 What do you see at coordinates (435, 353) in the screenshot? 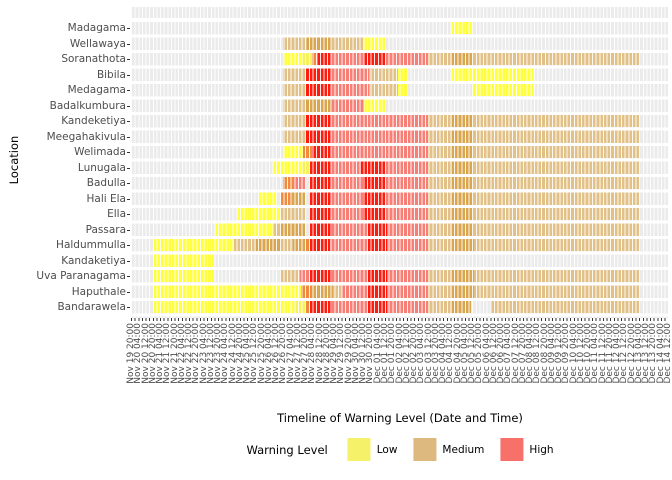
I see `x-tick-label: Dec 03 20:00` at bounding box center [435, 353].